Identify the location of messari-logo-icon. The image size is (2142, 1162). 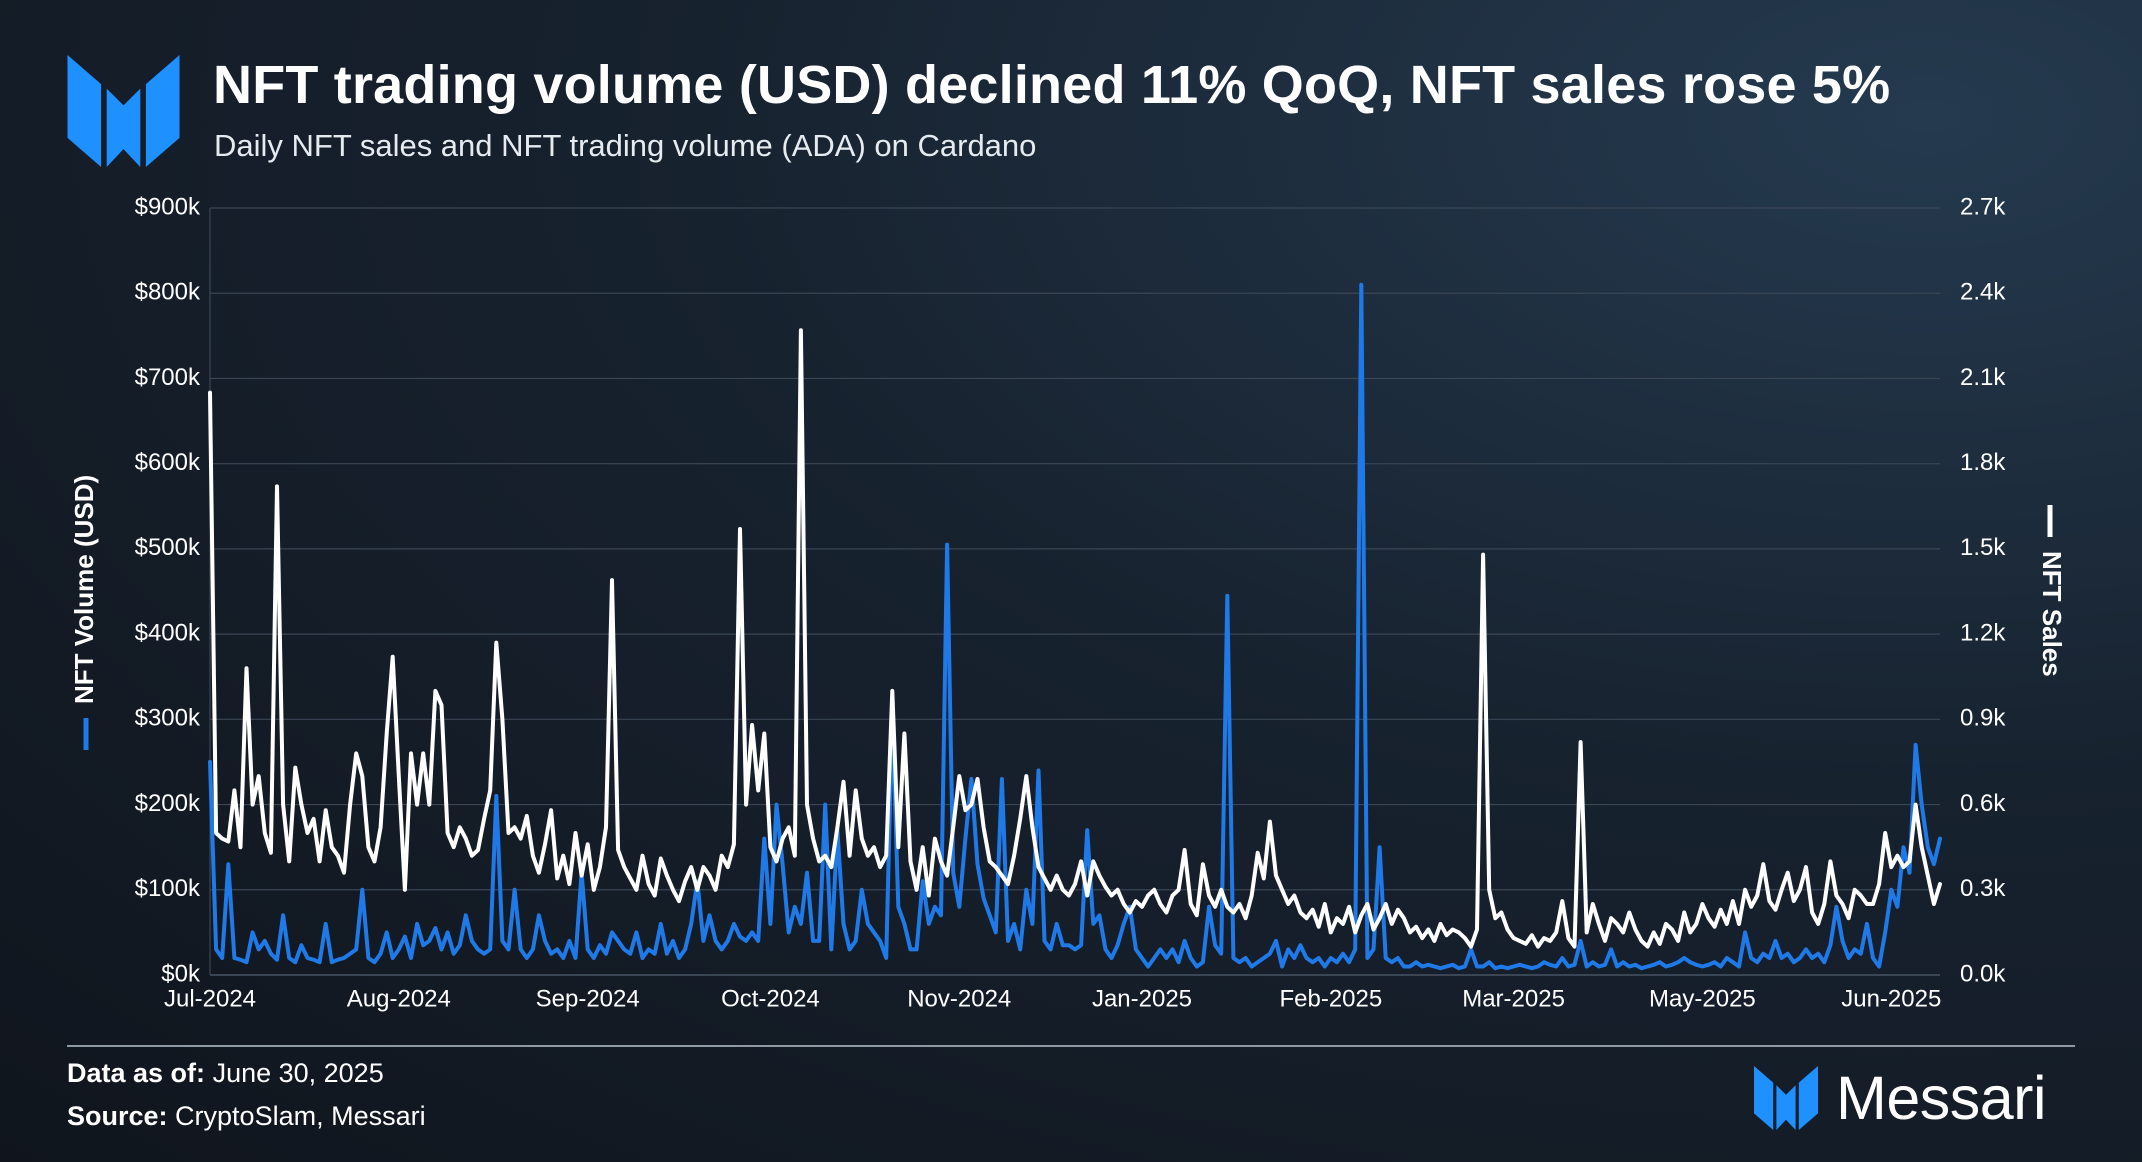
(123, 111).